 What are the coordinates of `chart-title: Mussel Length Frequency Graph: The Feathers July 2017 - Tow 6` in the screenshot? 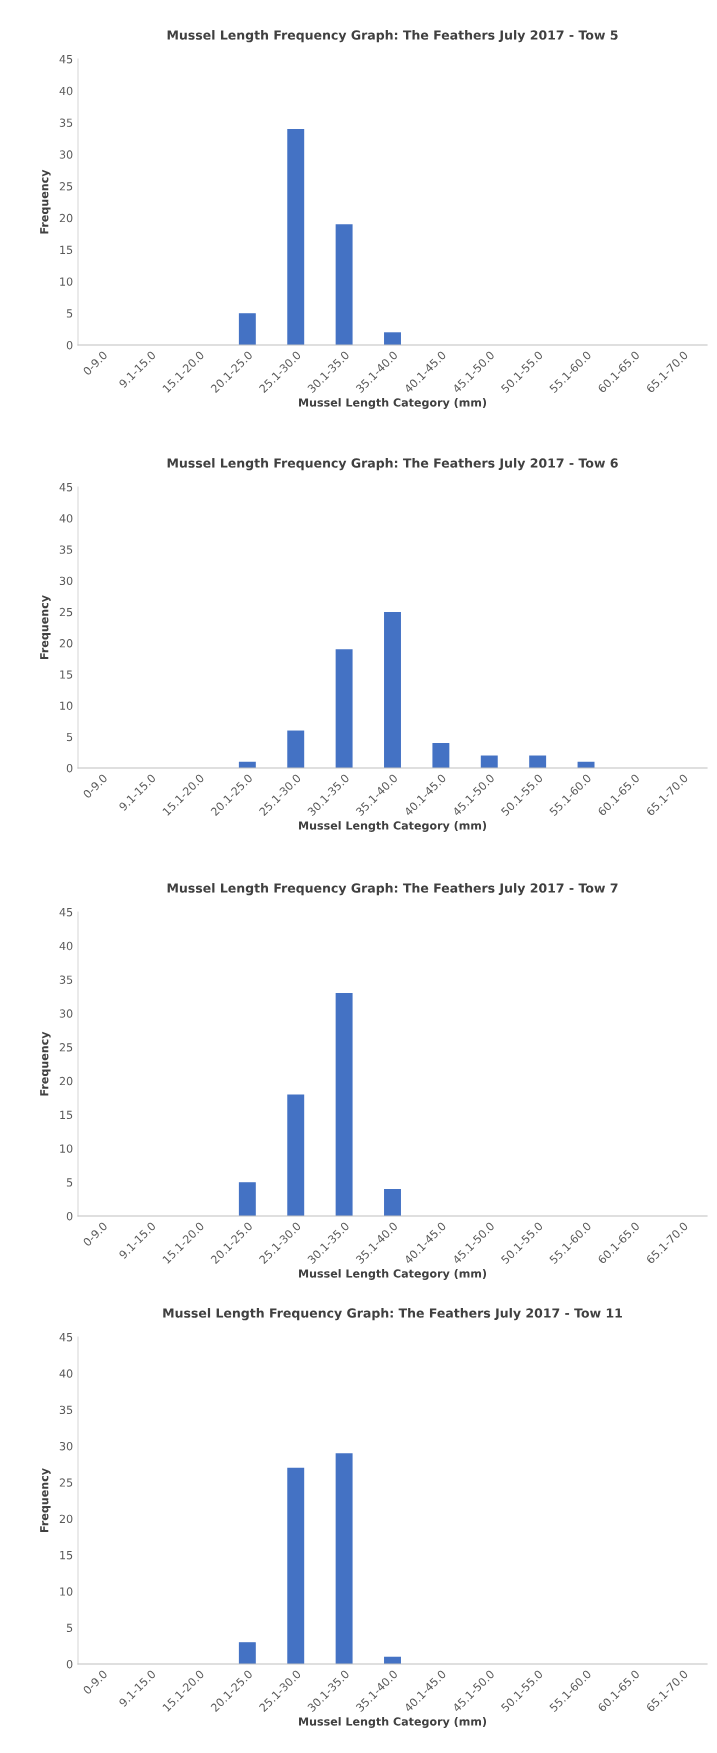 It's located at (392, 464).